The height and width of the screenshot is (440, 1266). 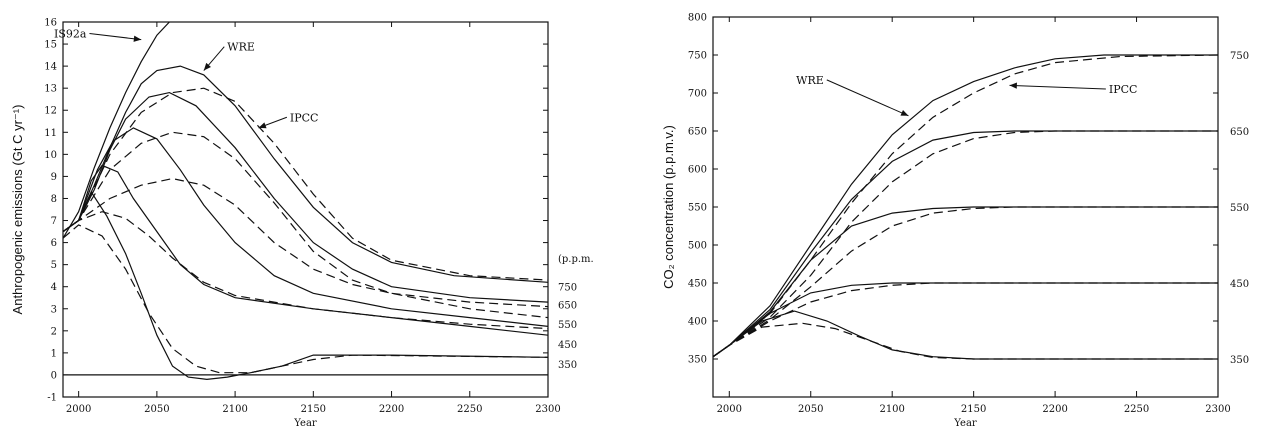 What do you see at coordinates (54, 287) in the screenshot?
I see `y-tick-label: 4` at bounding box center [54, 287].